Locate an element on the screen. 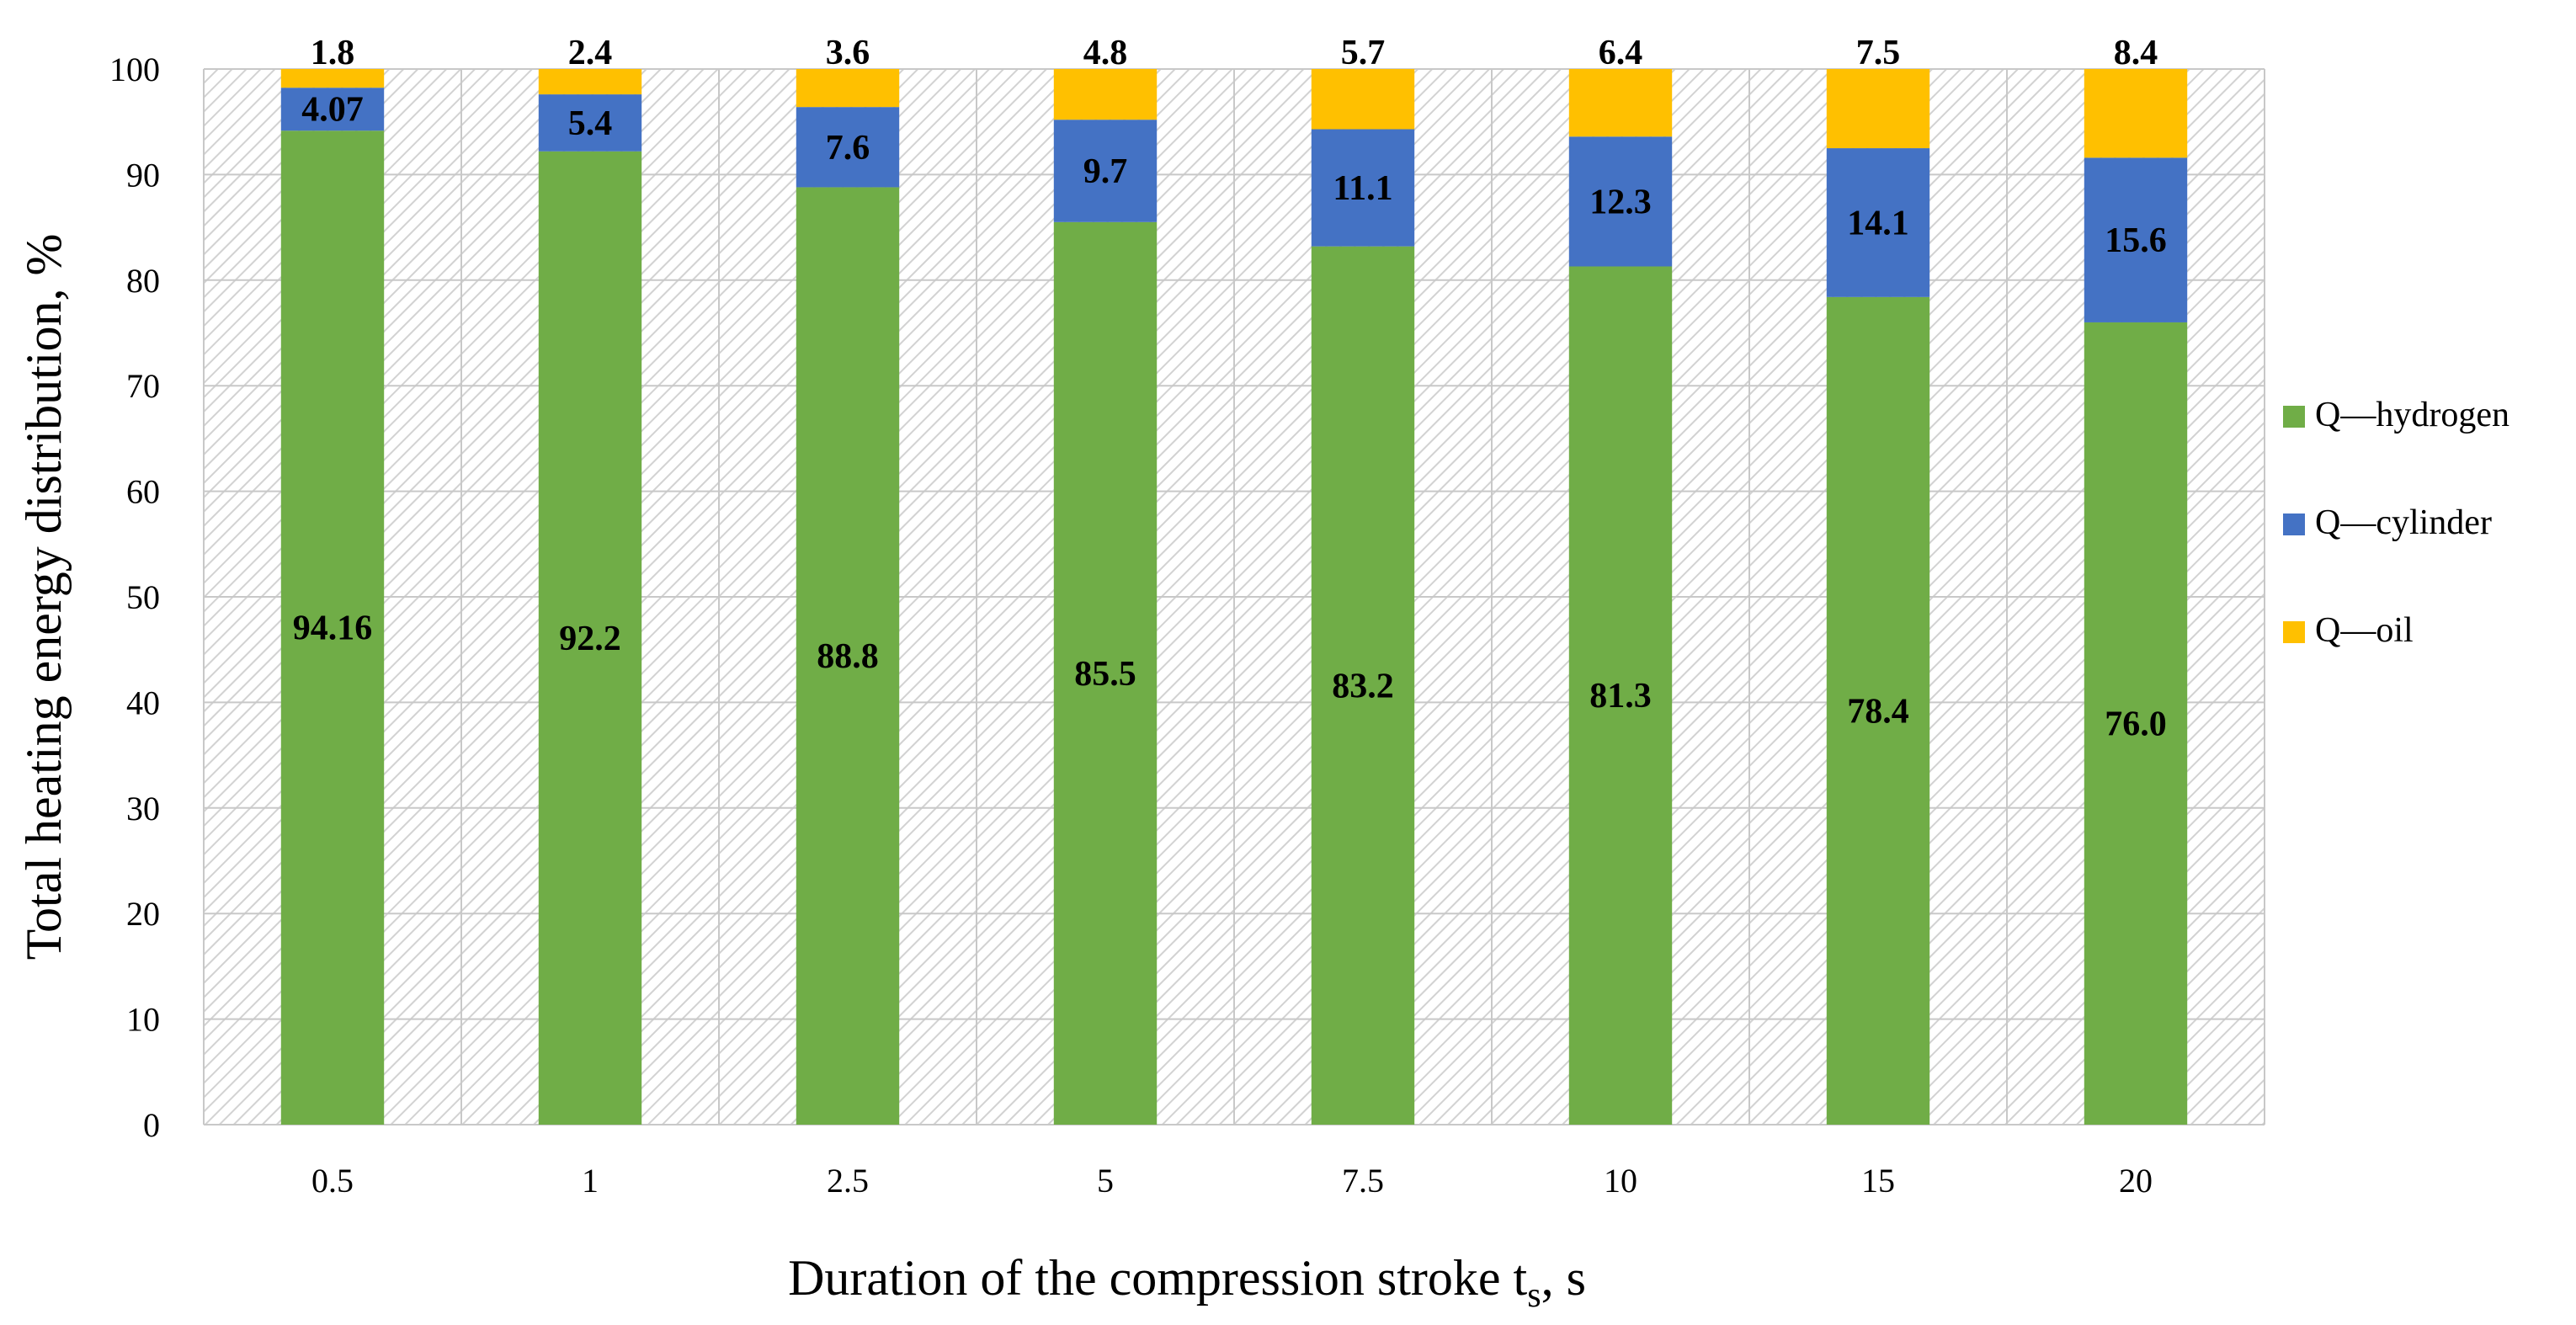 The height and width of the screenshot is (1325, 2576). legend-swatch-cylinder is located at coordinates (2294, 524).